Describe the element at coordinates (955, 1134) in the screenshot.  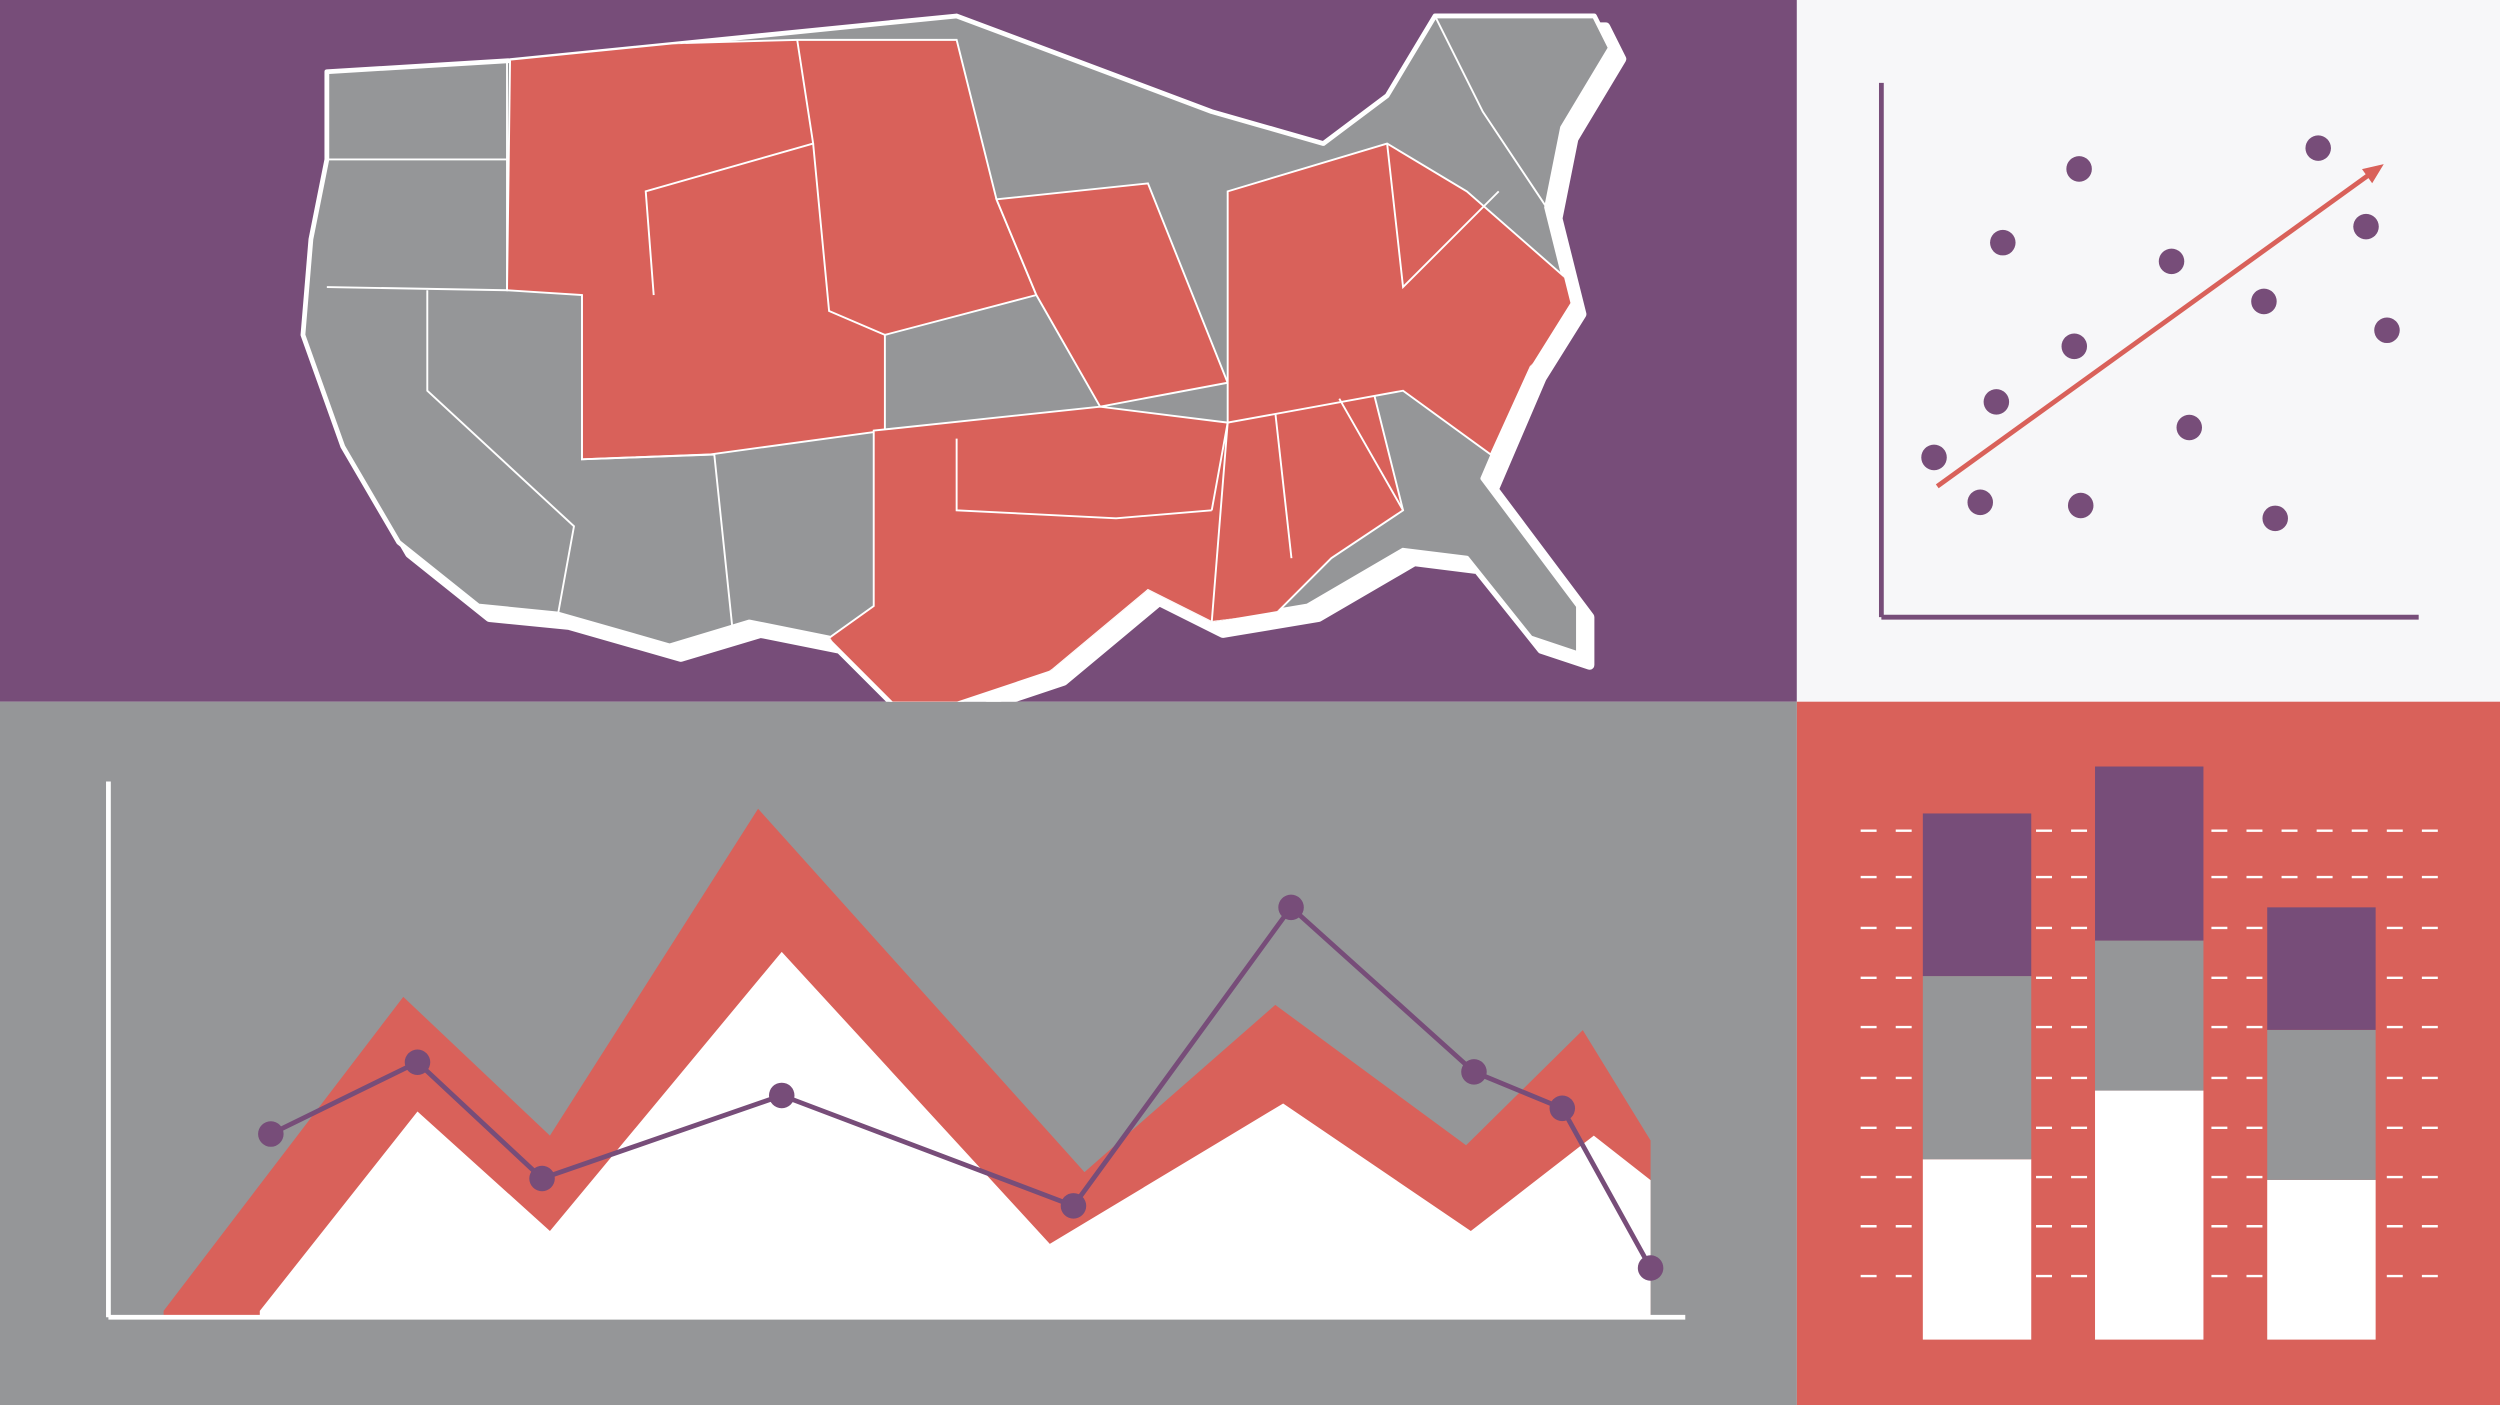
I see `area-series` at that location.